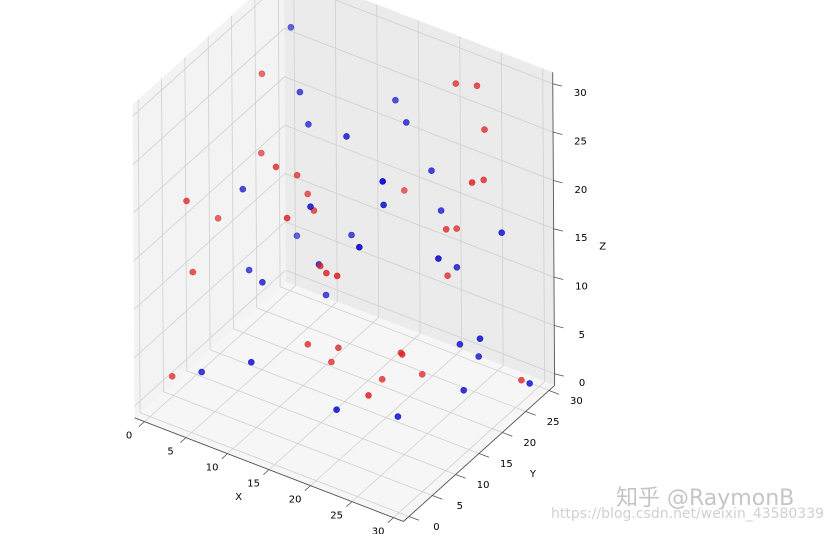 The width and height of the screenshot is (831, 534). What do you see at coordinates (582, 383) in the screenshot?
I see `z-tick-label: 0` at bounding box center [582, 383].